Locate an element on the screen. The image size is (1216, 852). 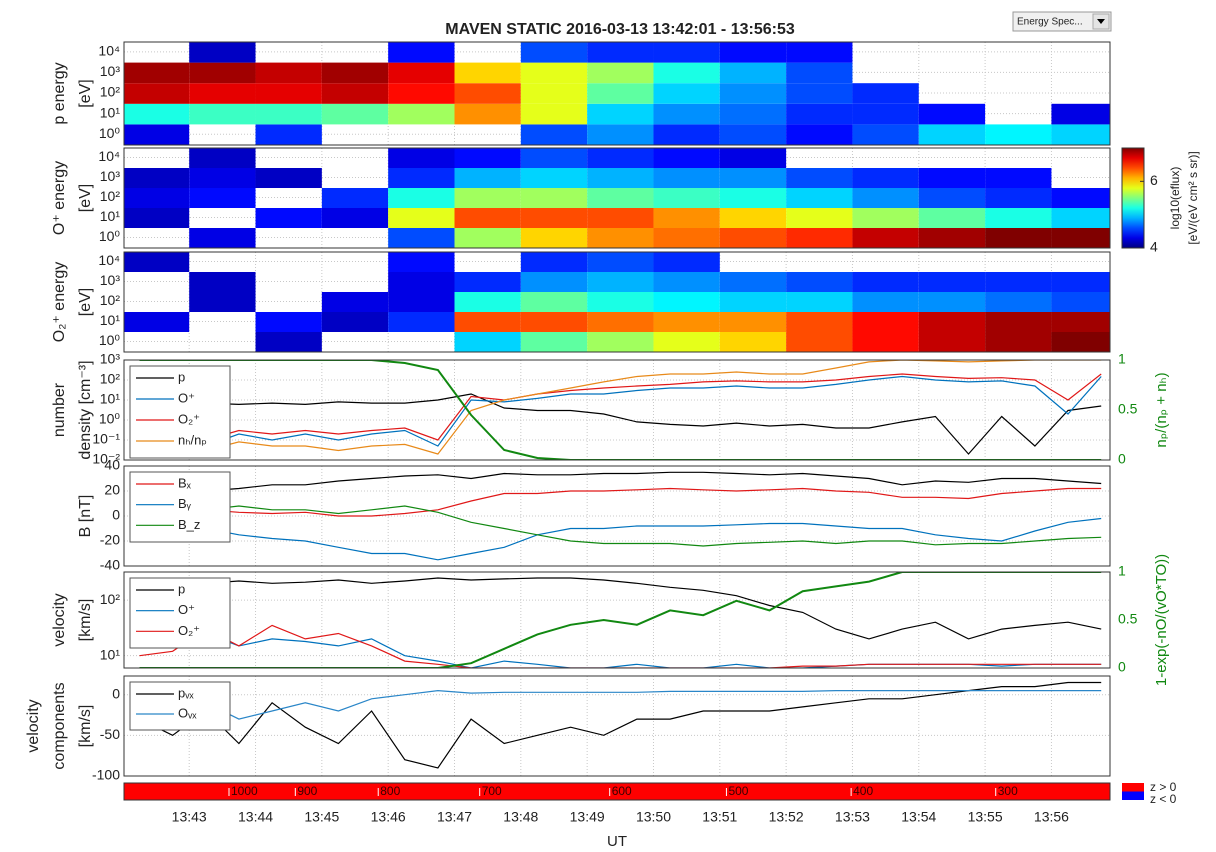
x-label: UT is located at coordinates (617, 841).